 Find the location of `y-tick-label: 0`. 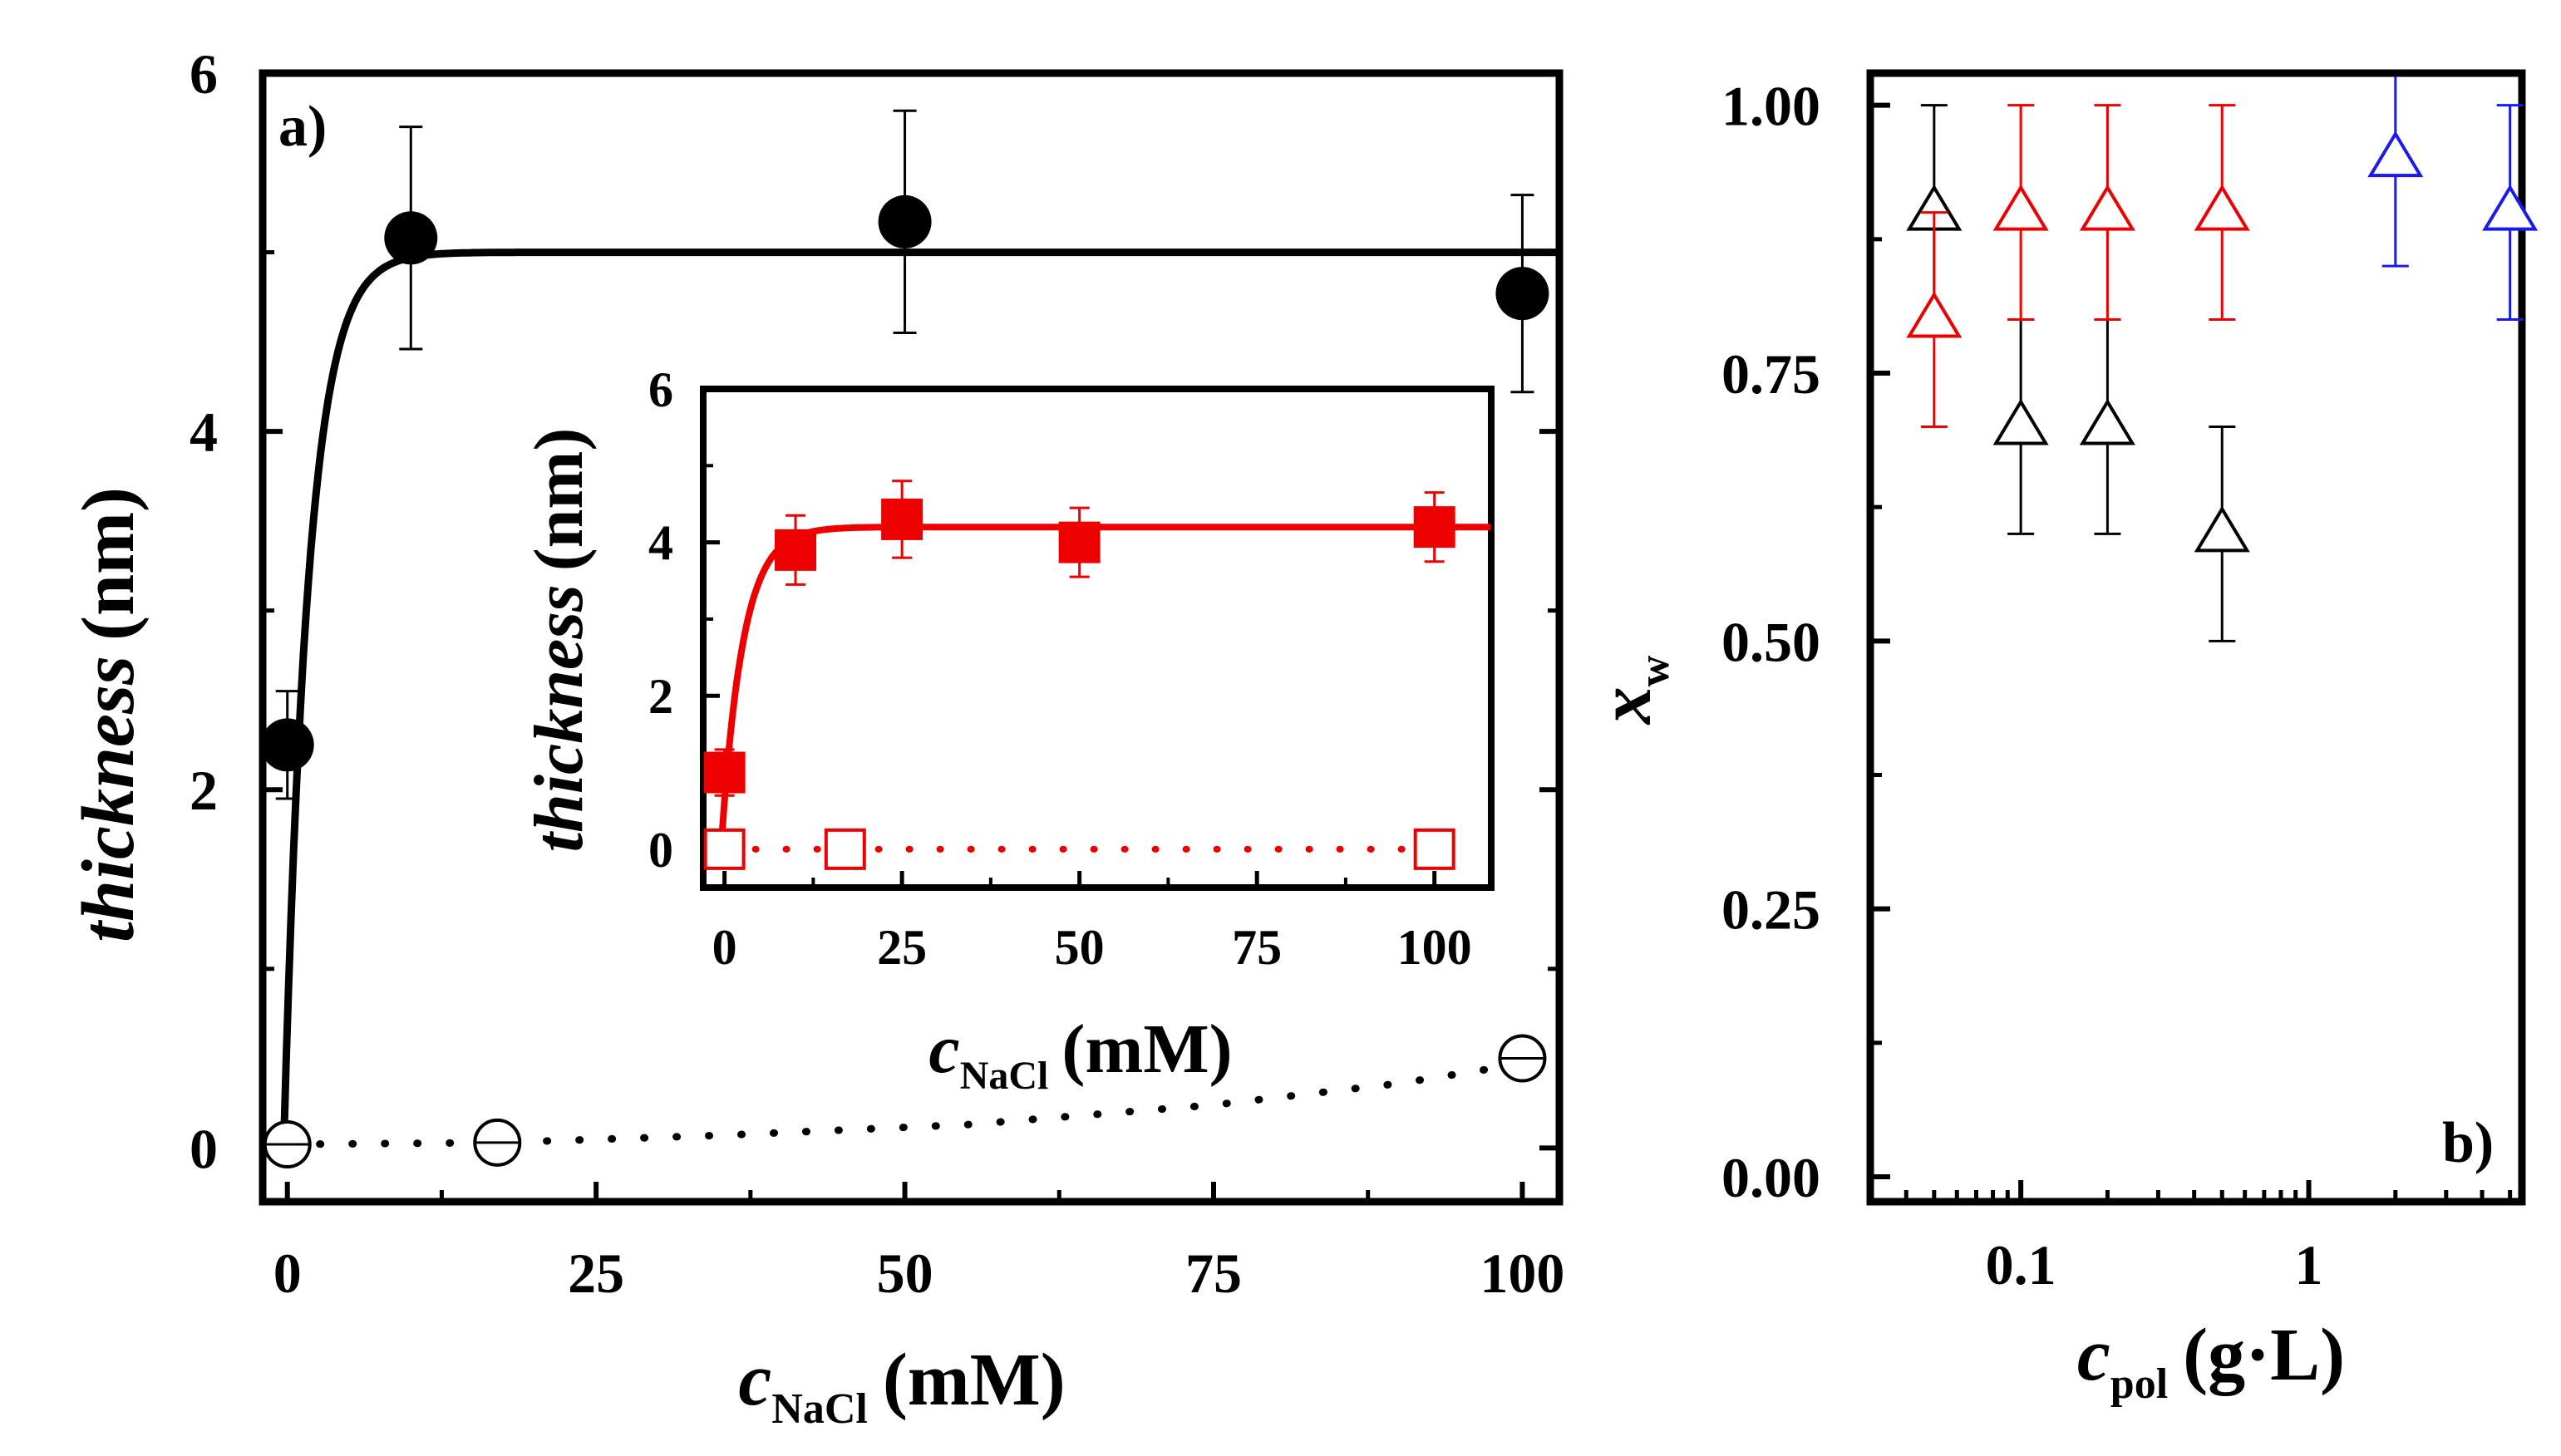

y-tick-label: 0 is located at coordinates (204, 1148).